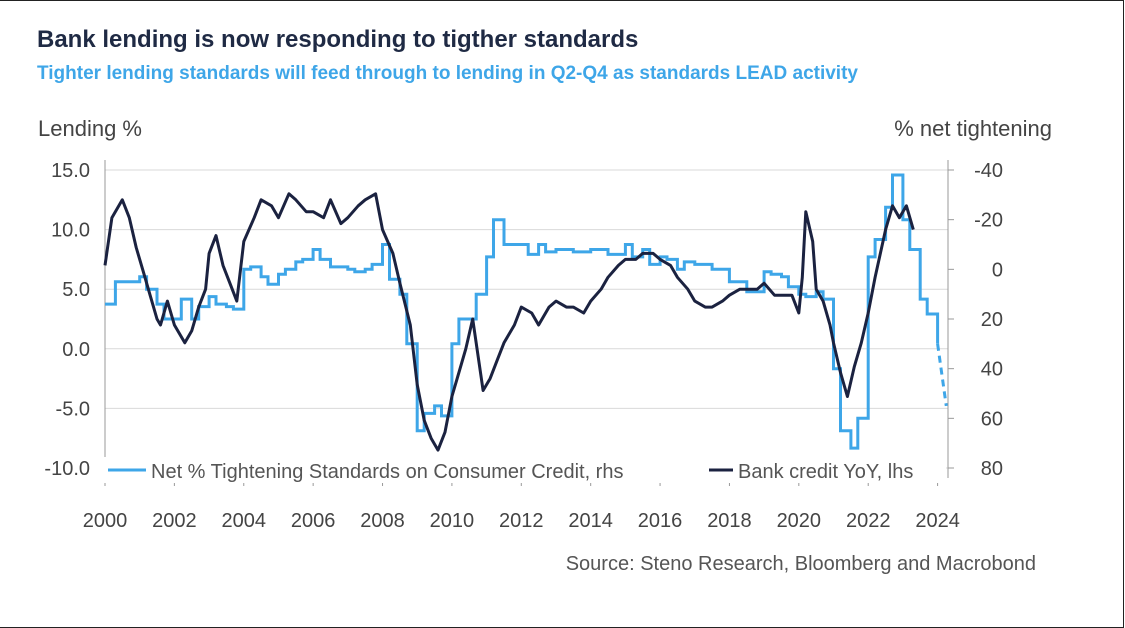  Describe the element at coordinates (973, 128) in the screenshot. I see `y-axis-right-label: % net tightening` at that location.